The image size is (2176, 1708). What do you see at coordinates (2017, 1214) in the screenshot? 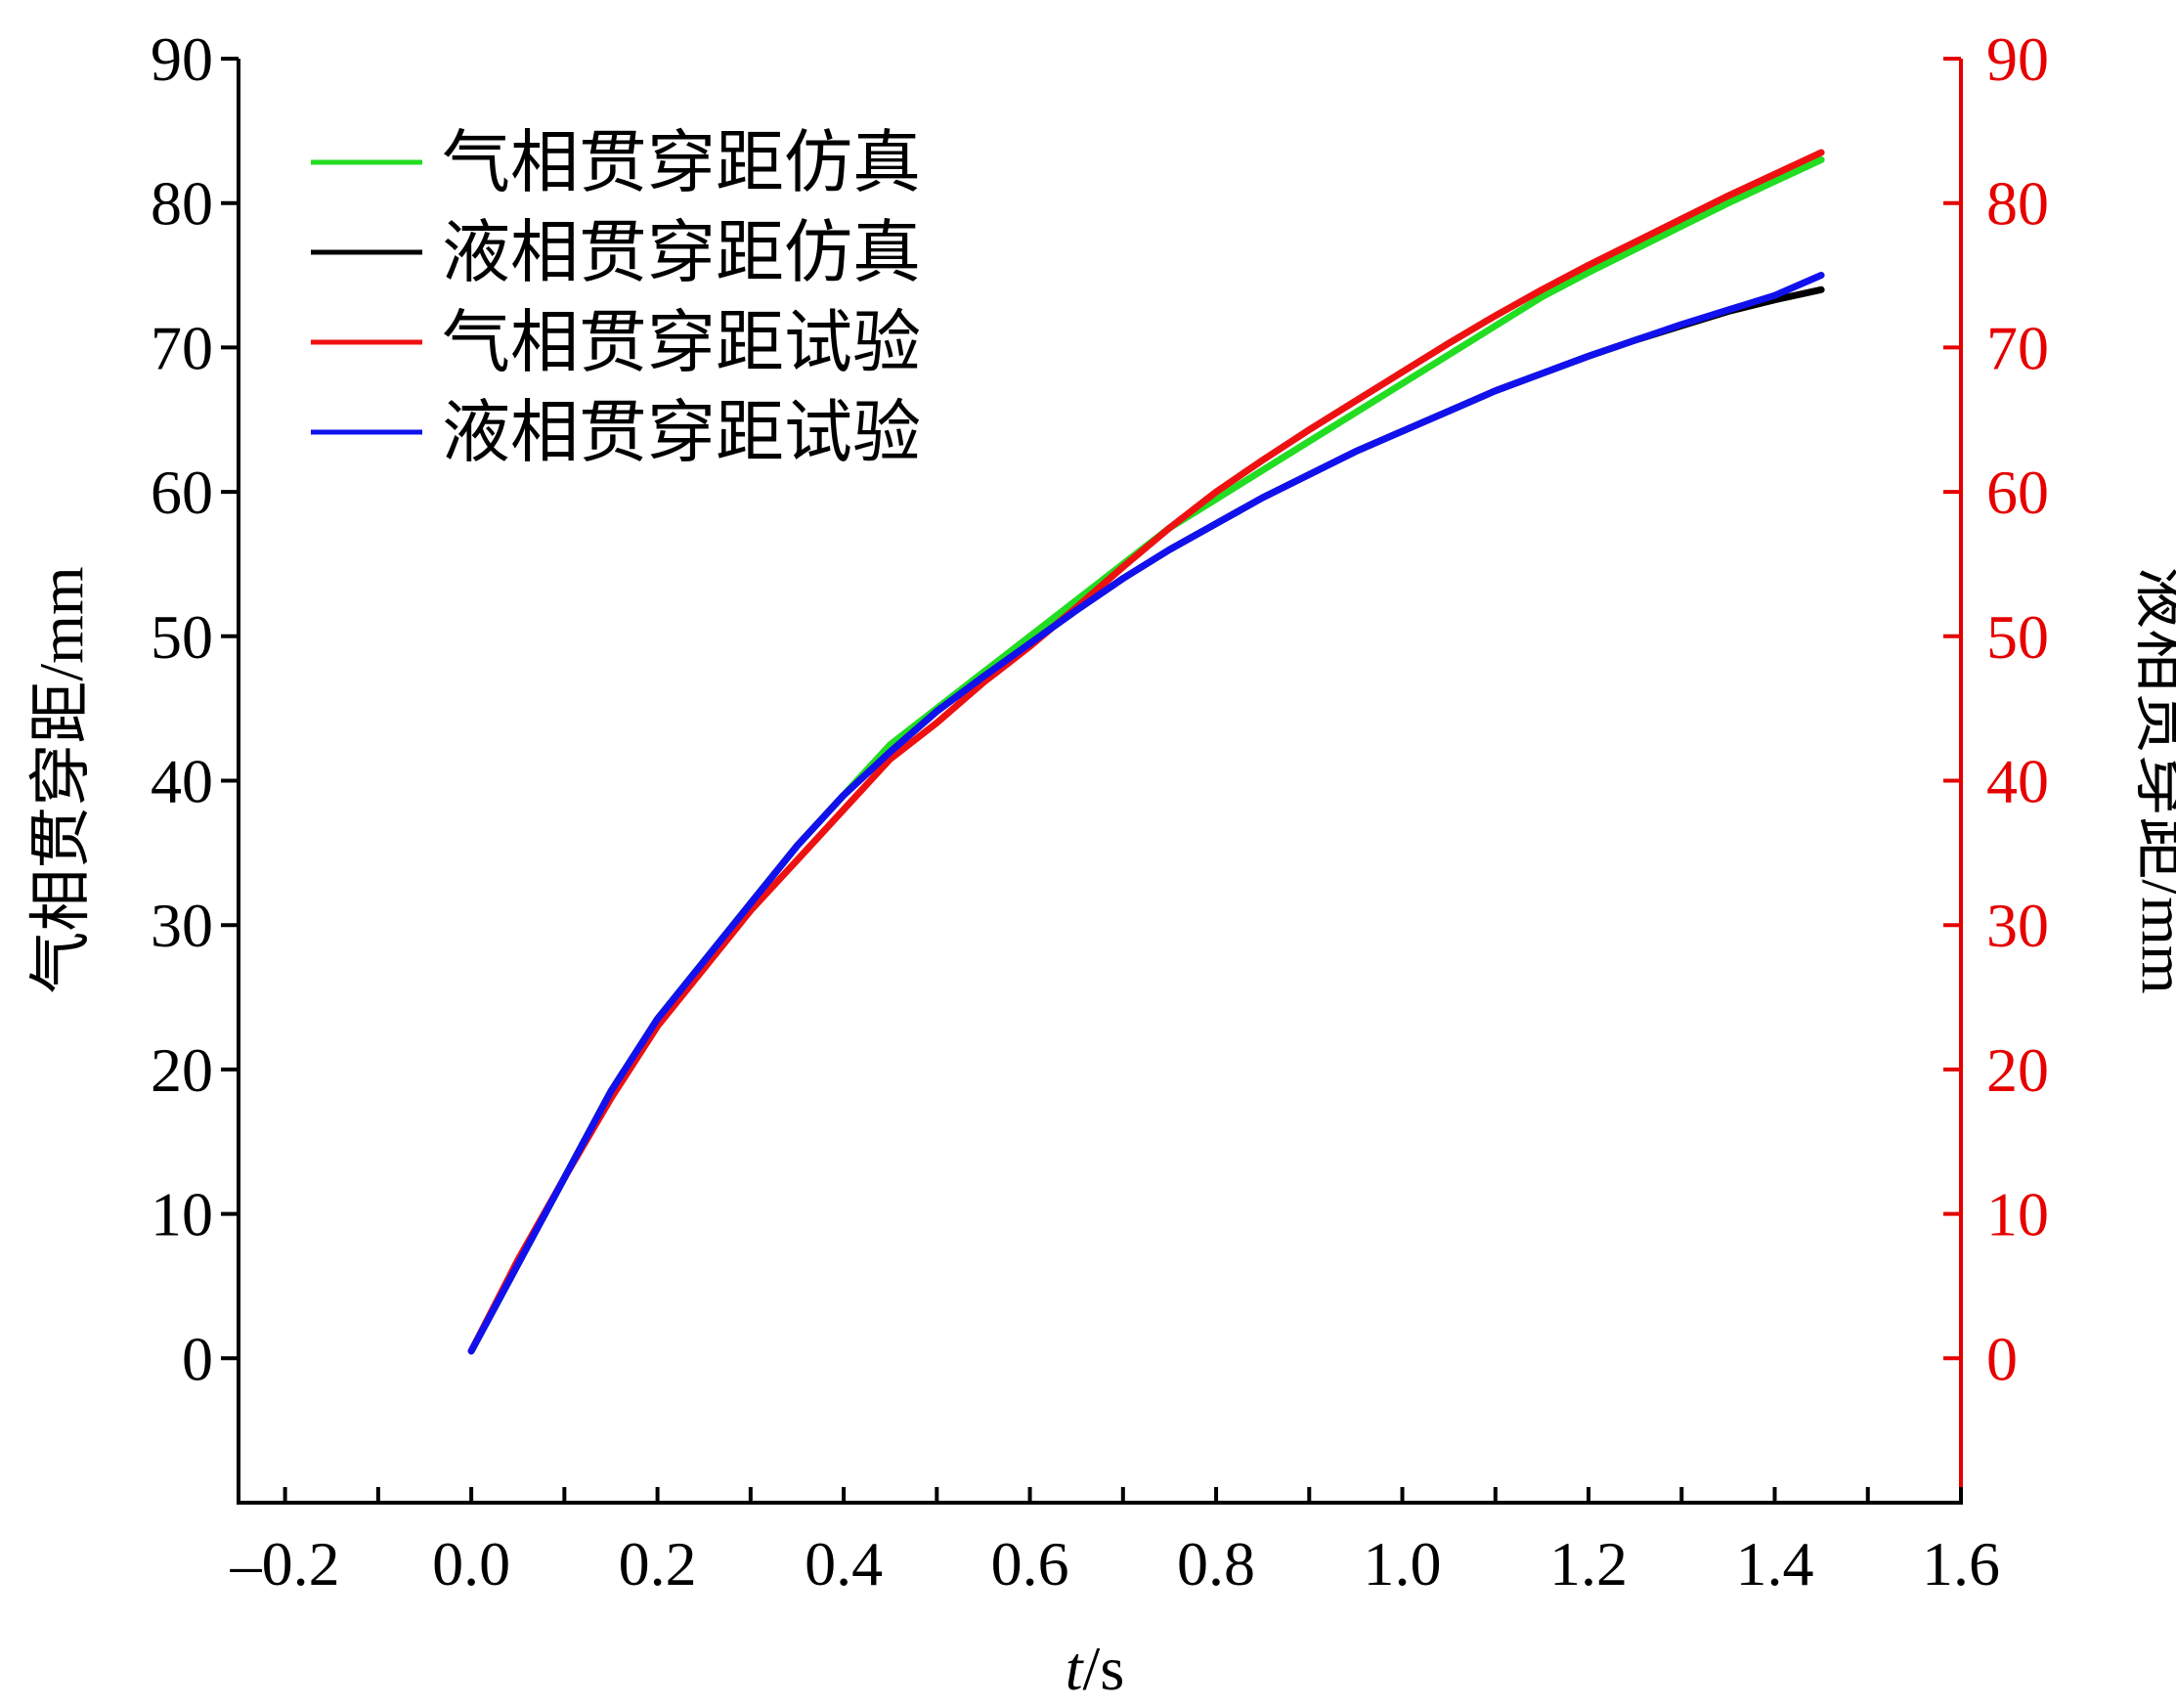
I see `right-y-tick-label: 10` at bounding box center [2017, 1214].